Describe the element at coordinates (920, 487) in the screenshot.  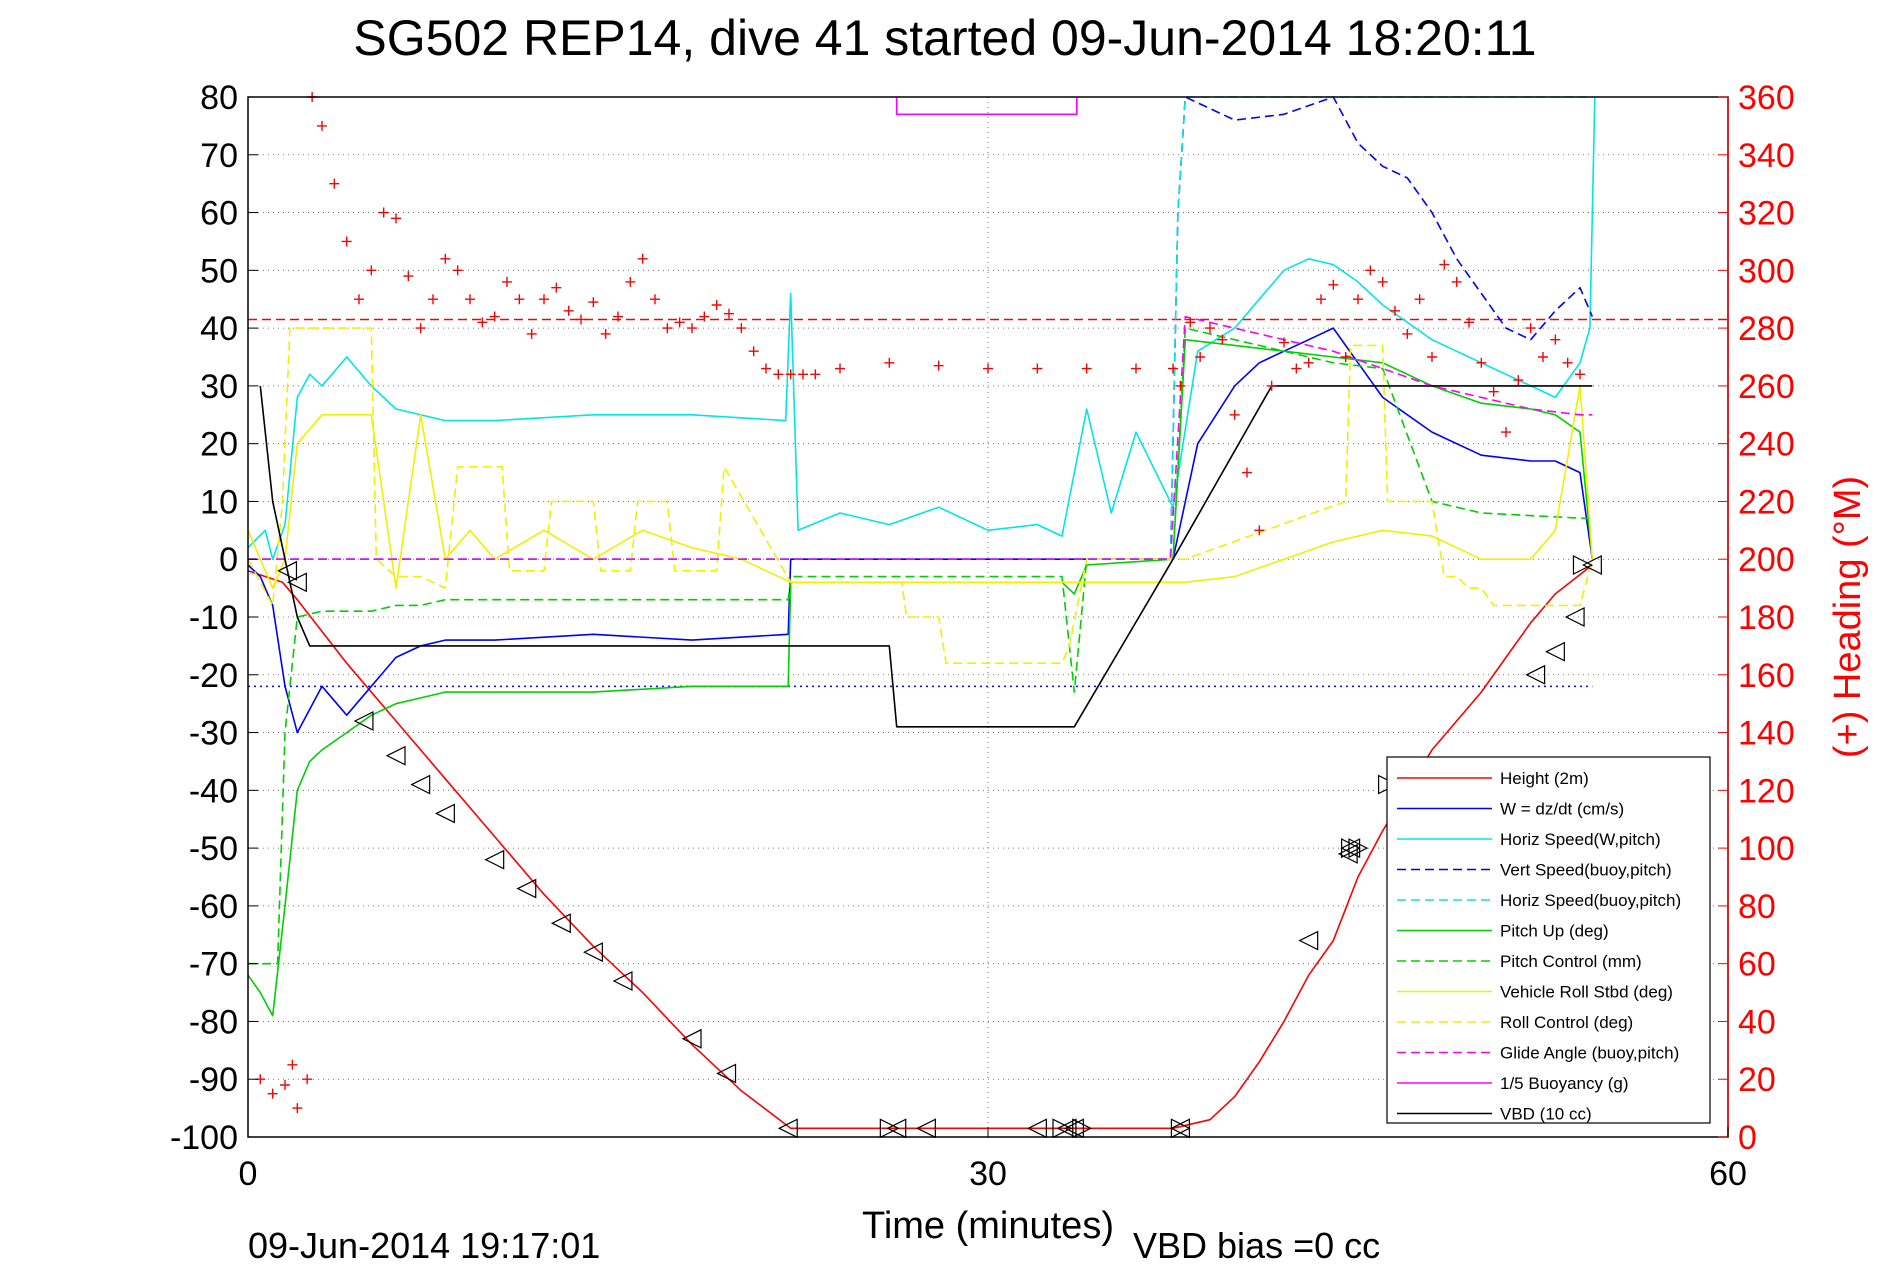
I see `series-line-roll` at that location.